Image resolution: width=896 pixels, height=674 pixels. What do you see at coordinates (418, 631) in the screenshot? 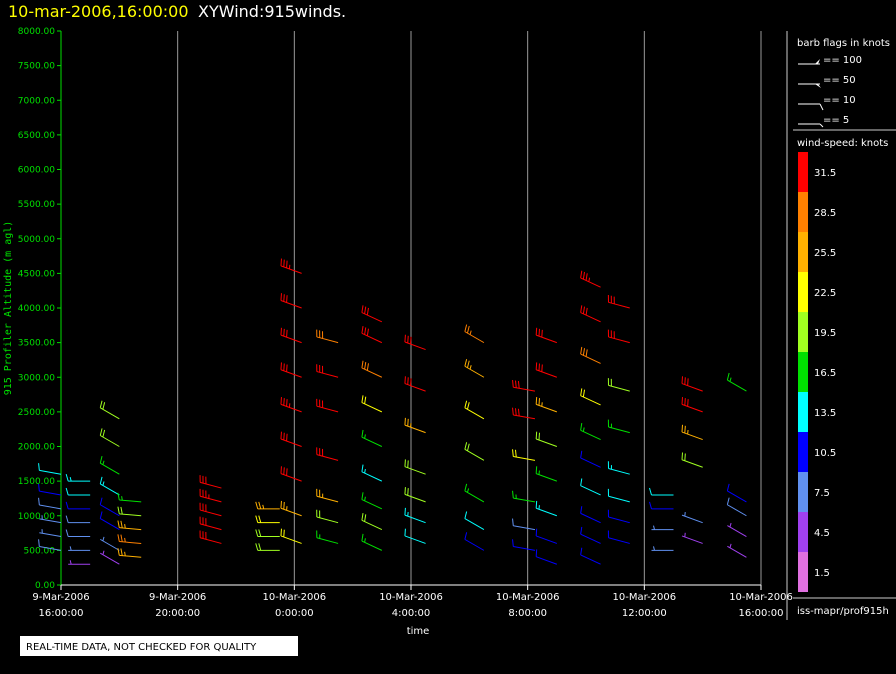
I see `x-axis-label: time` at bounding box center [418, 631].